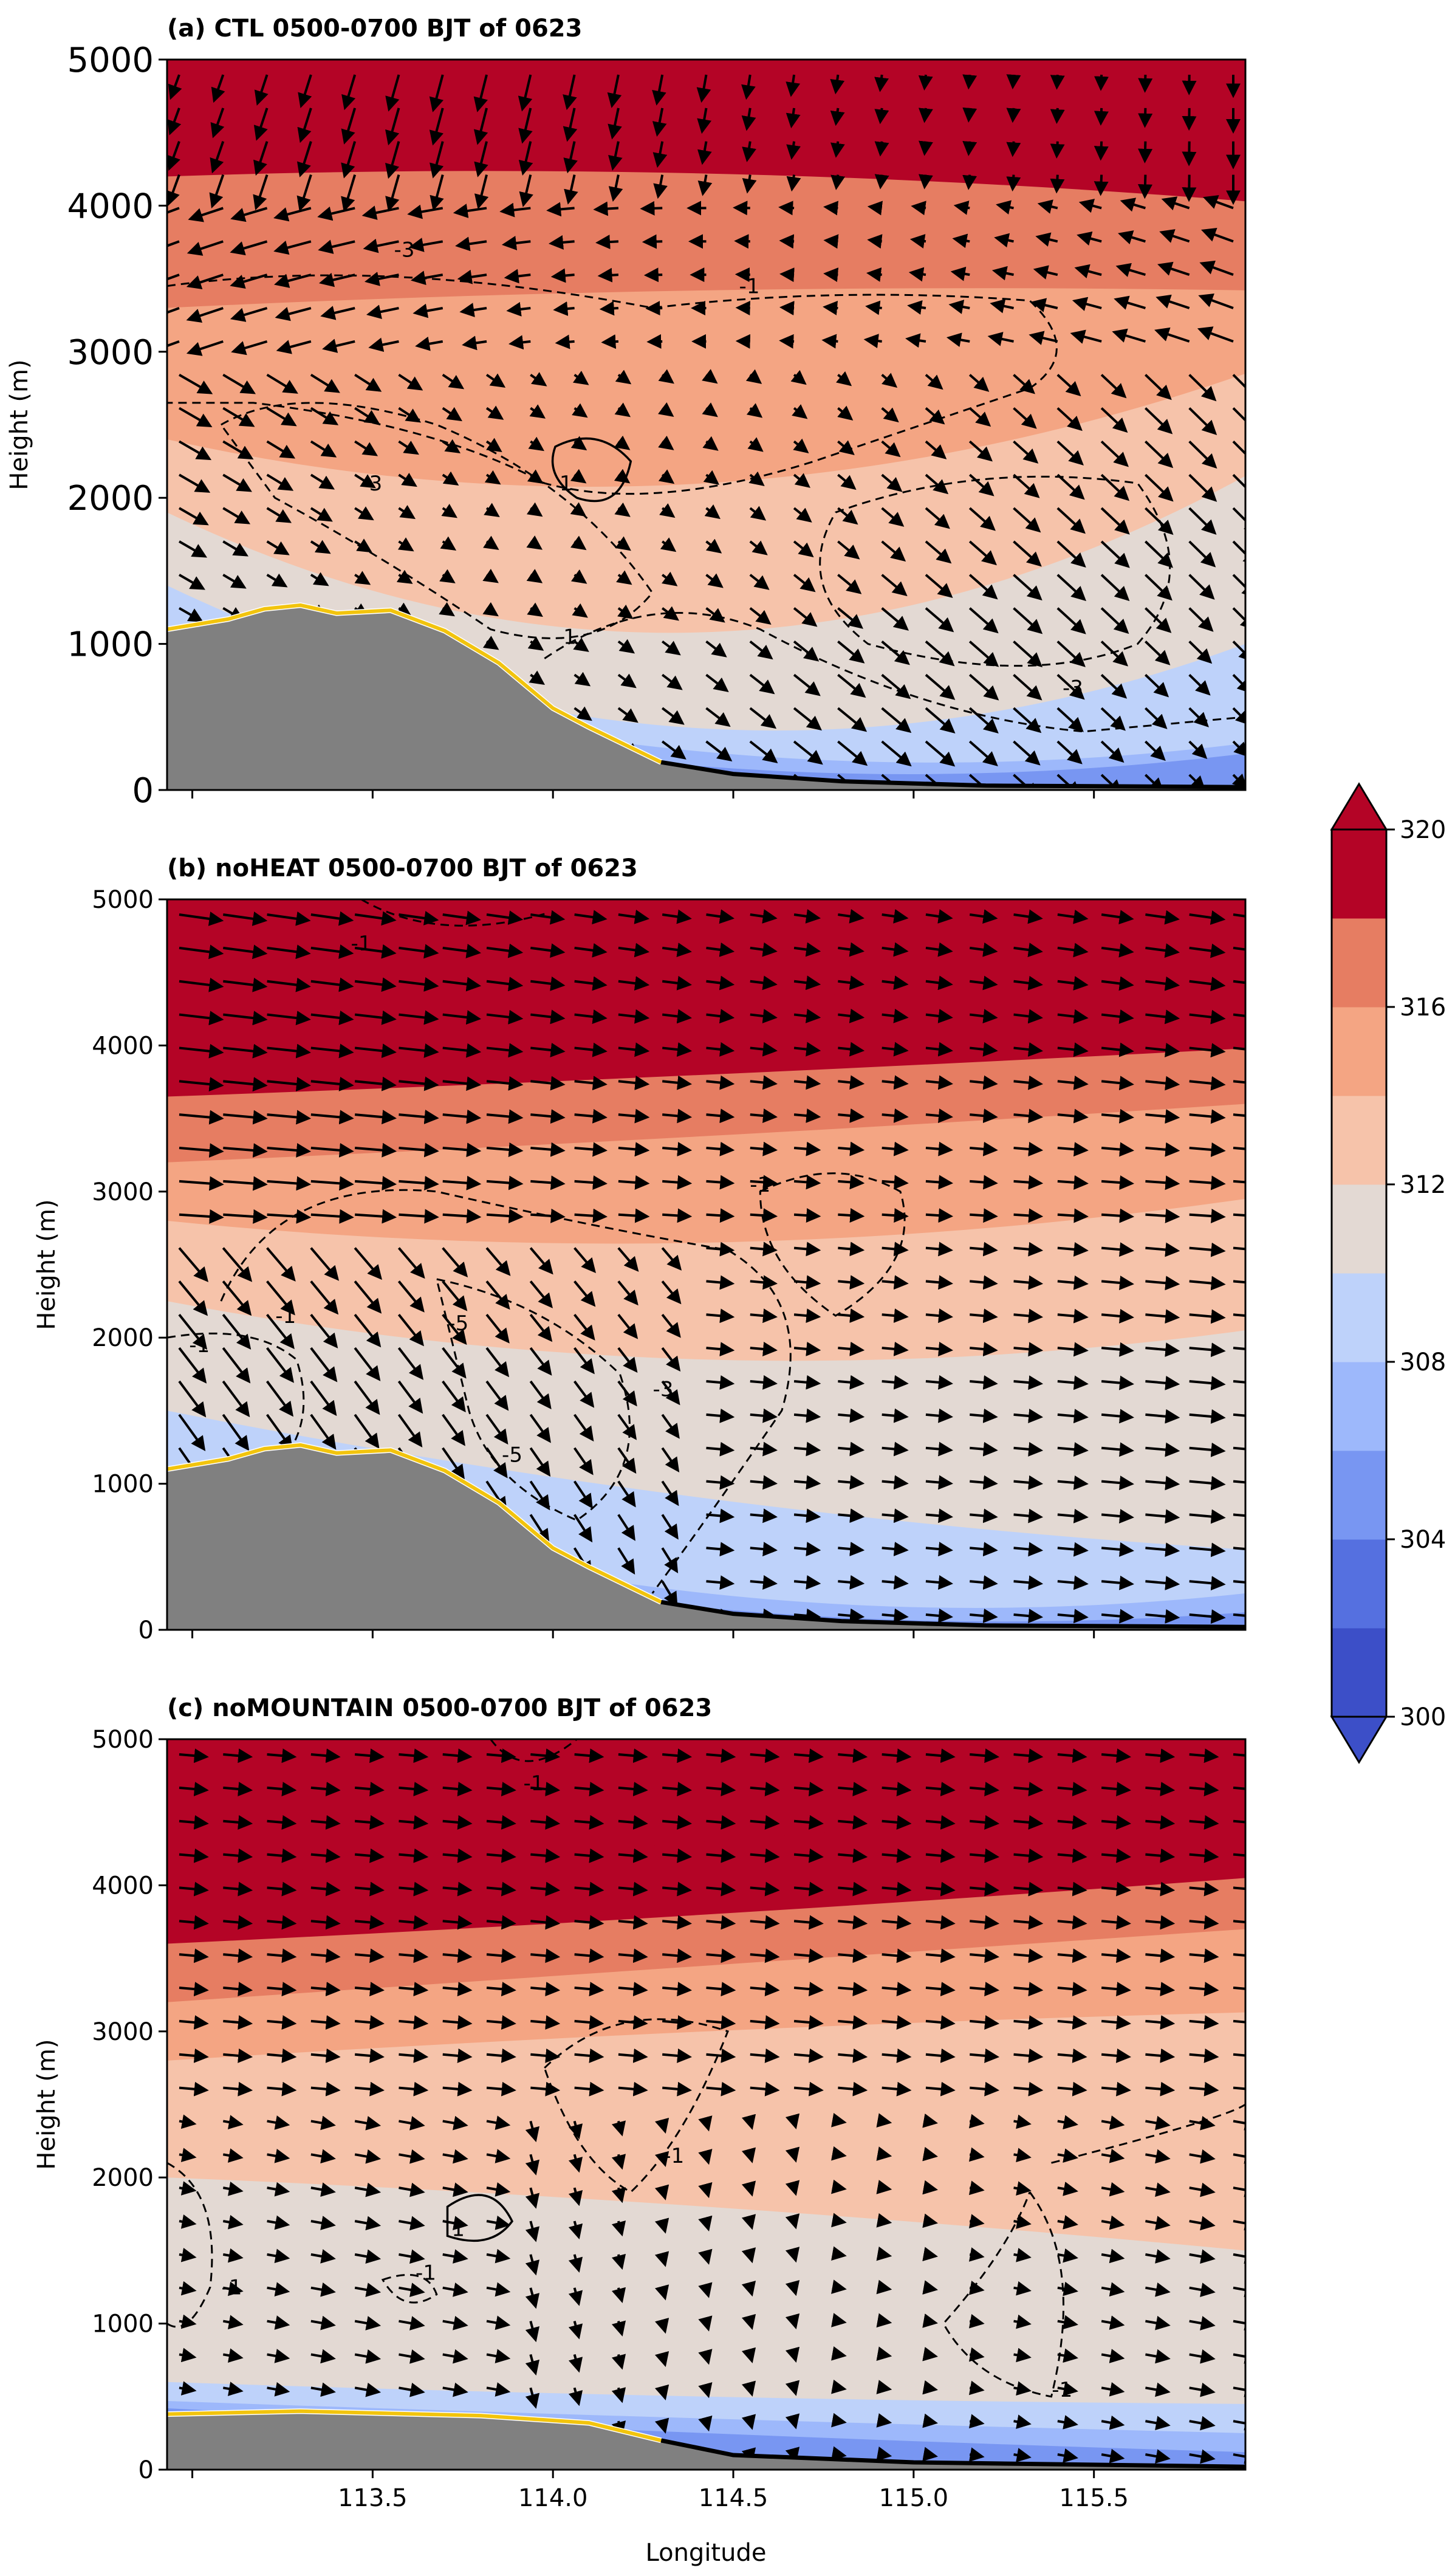 The width and height of the screenshot is (1455, 2576). What do you see at coordinates (361, 944) in the screenshot?
I see `contour-label: -1` at bounding box center [361, 944].